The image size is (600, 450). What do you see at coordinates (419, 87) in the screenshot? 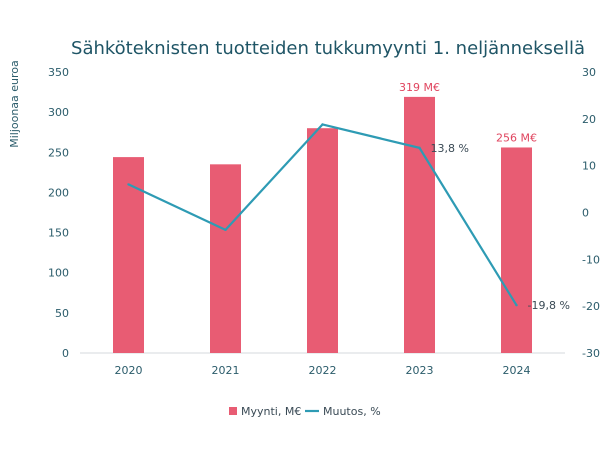
I see `bar-data-label: 319 M€` at bounding box center [419, 87].